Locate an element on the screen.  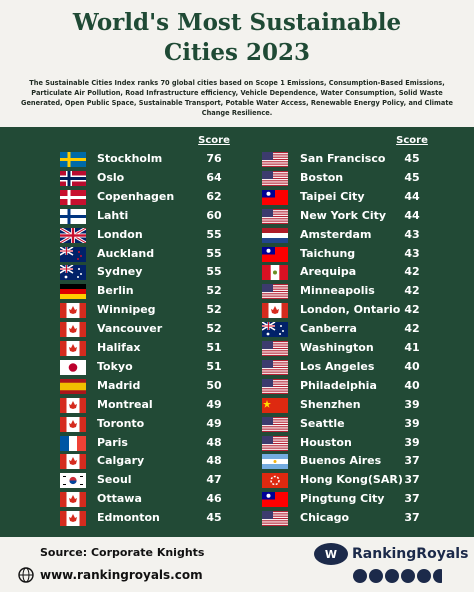
city-row: Seattle 39 is located at coordinates (237, 424).